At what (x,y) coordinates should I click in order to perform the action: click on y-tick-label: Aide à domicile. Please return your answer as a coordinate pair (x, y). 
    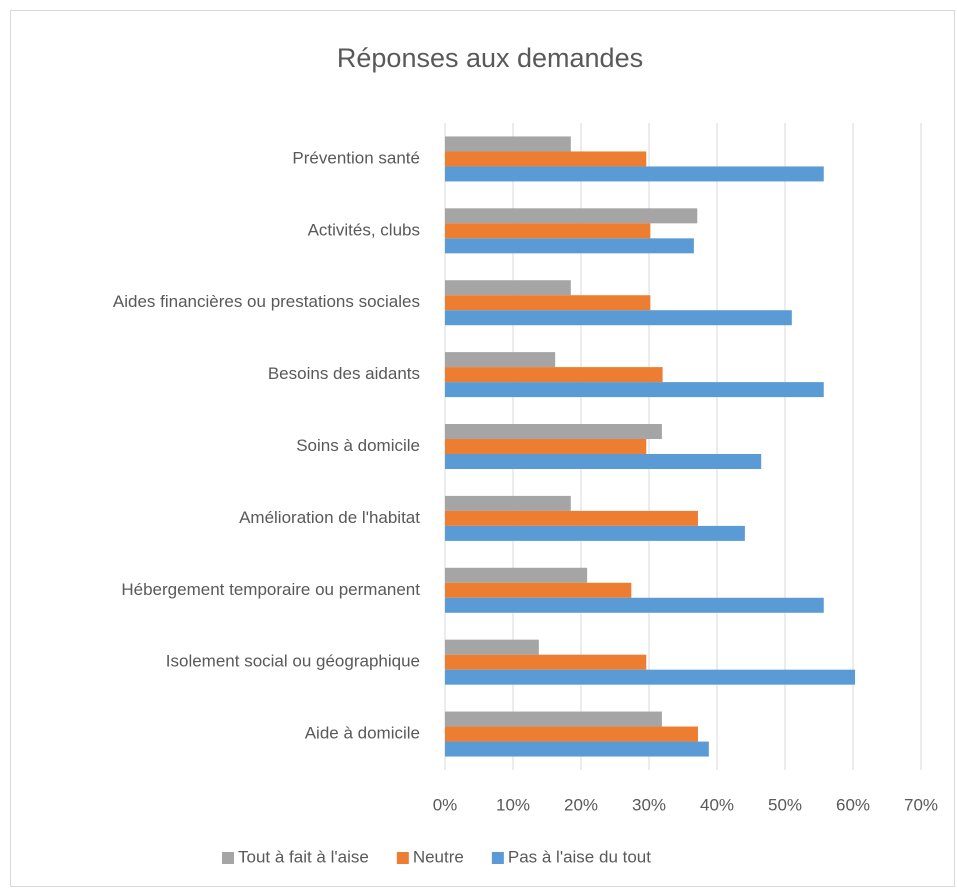
    Looking at the image, I should click on (362, 733).